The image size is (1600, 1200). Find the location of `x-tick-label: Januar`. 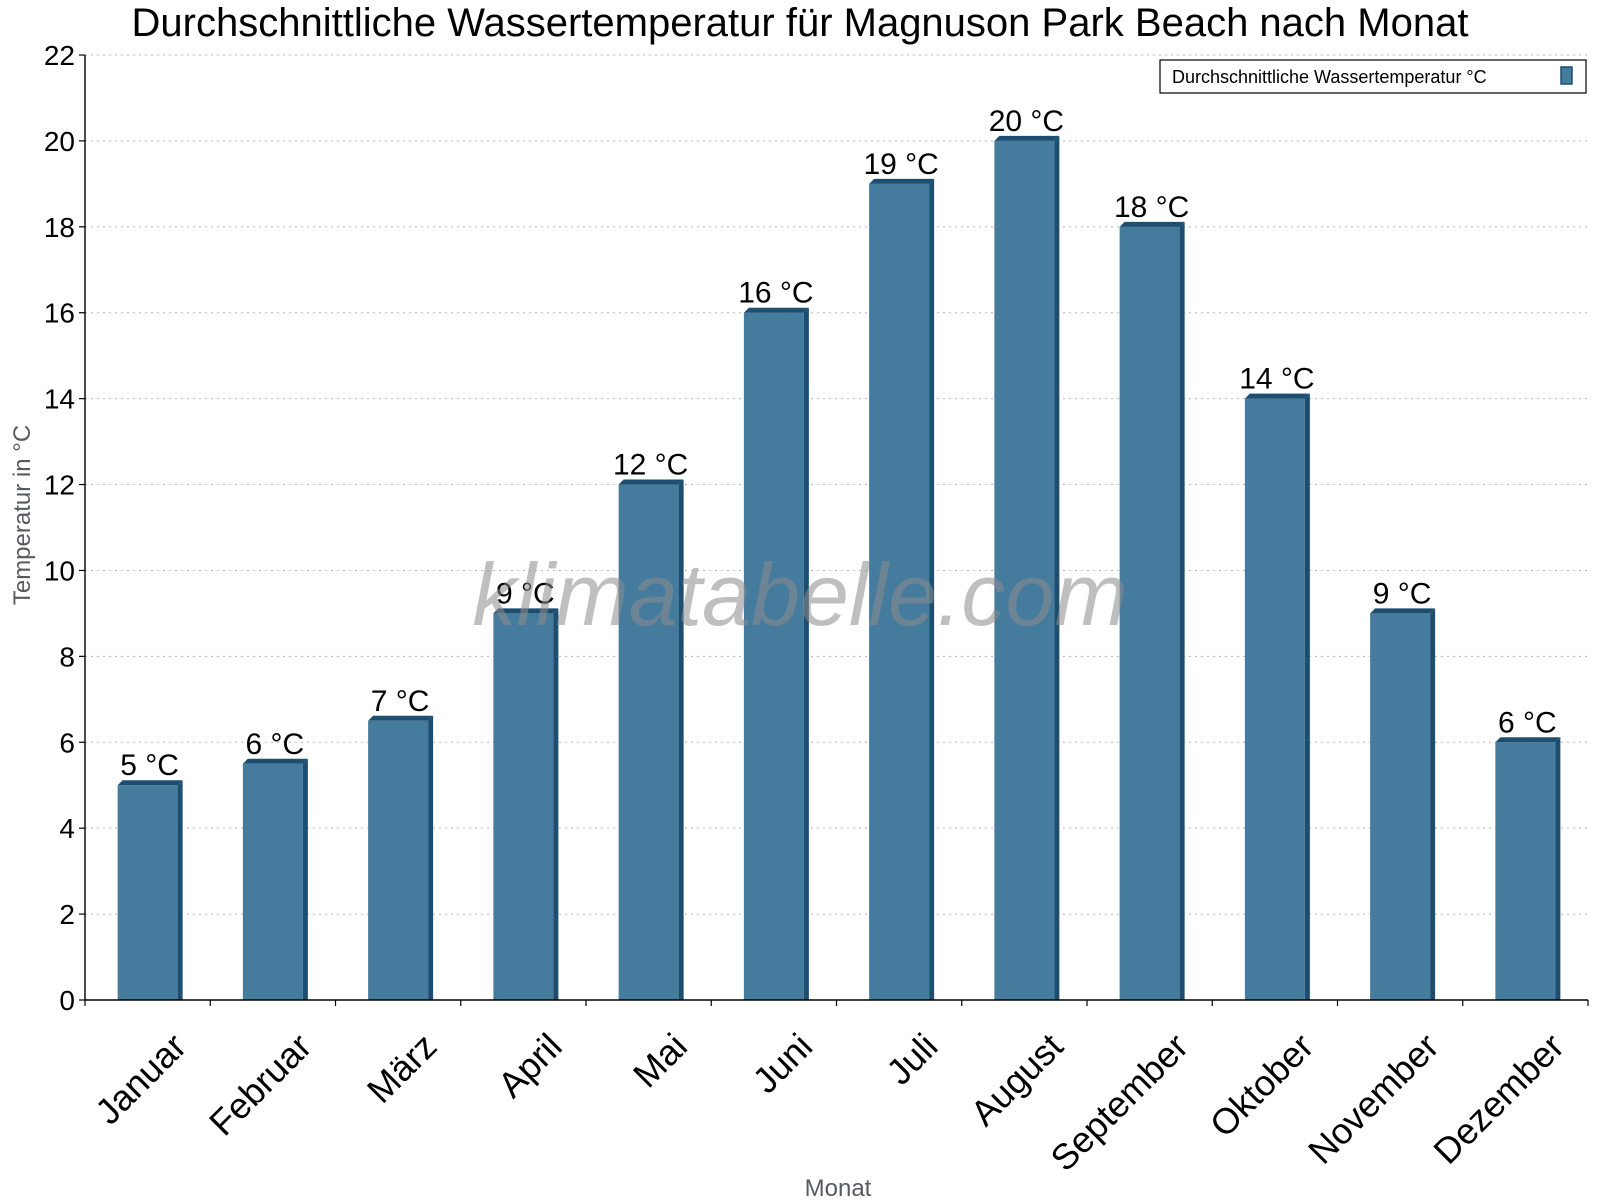

x-tick-label: Januar is located at coordinates (140, 1078).